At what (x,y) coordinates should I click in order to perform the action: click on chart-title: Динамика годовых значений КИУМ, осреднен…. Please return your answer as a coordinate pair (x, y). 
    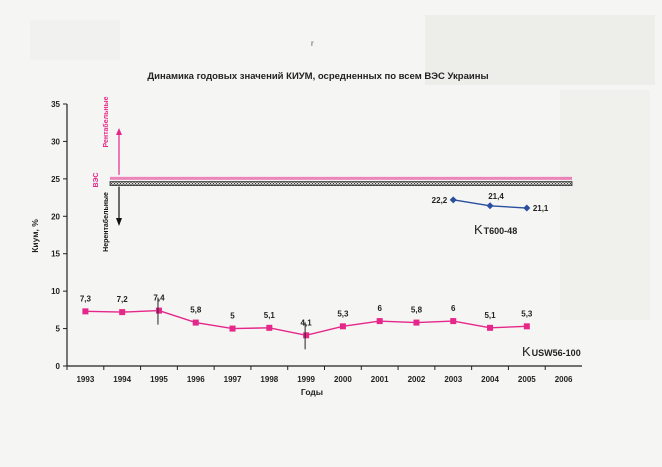
    Looking at the image, I should click on (317, 76).